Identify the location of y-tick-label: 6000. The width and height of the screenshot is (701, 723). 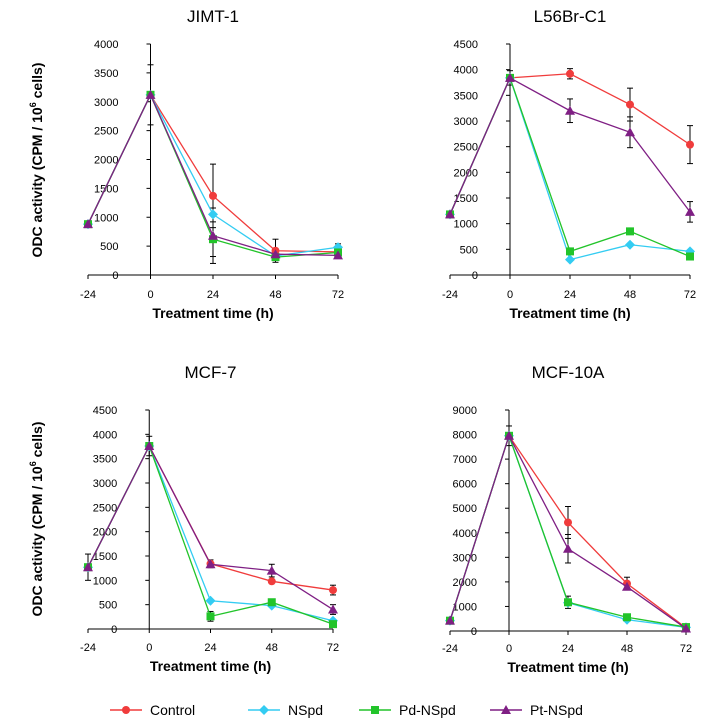
(465, 485).